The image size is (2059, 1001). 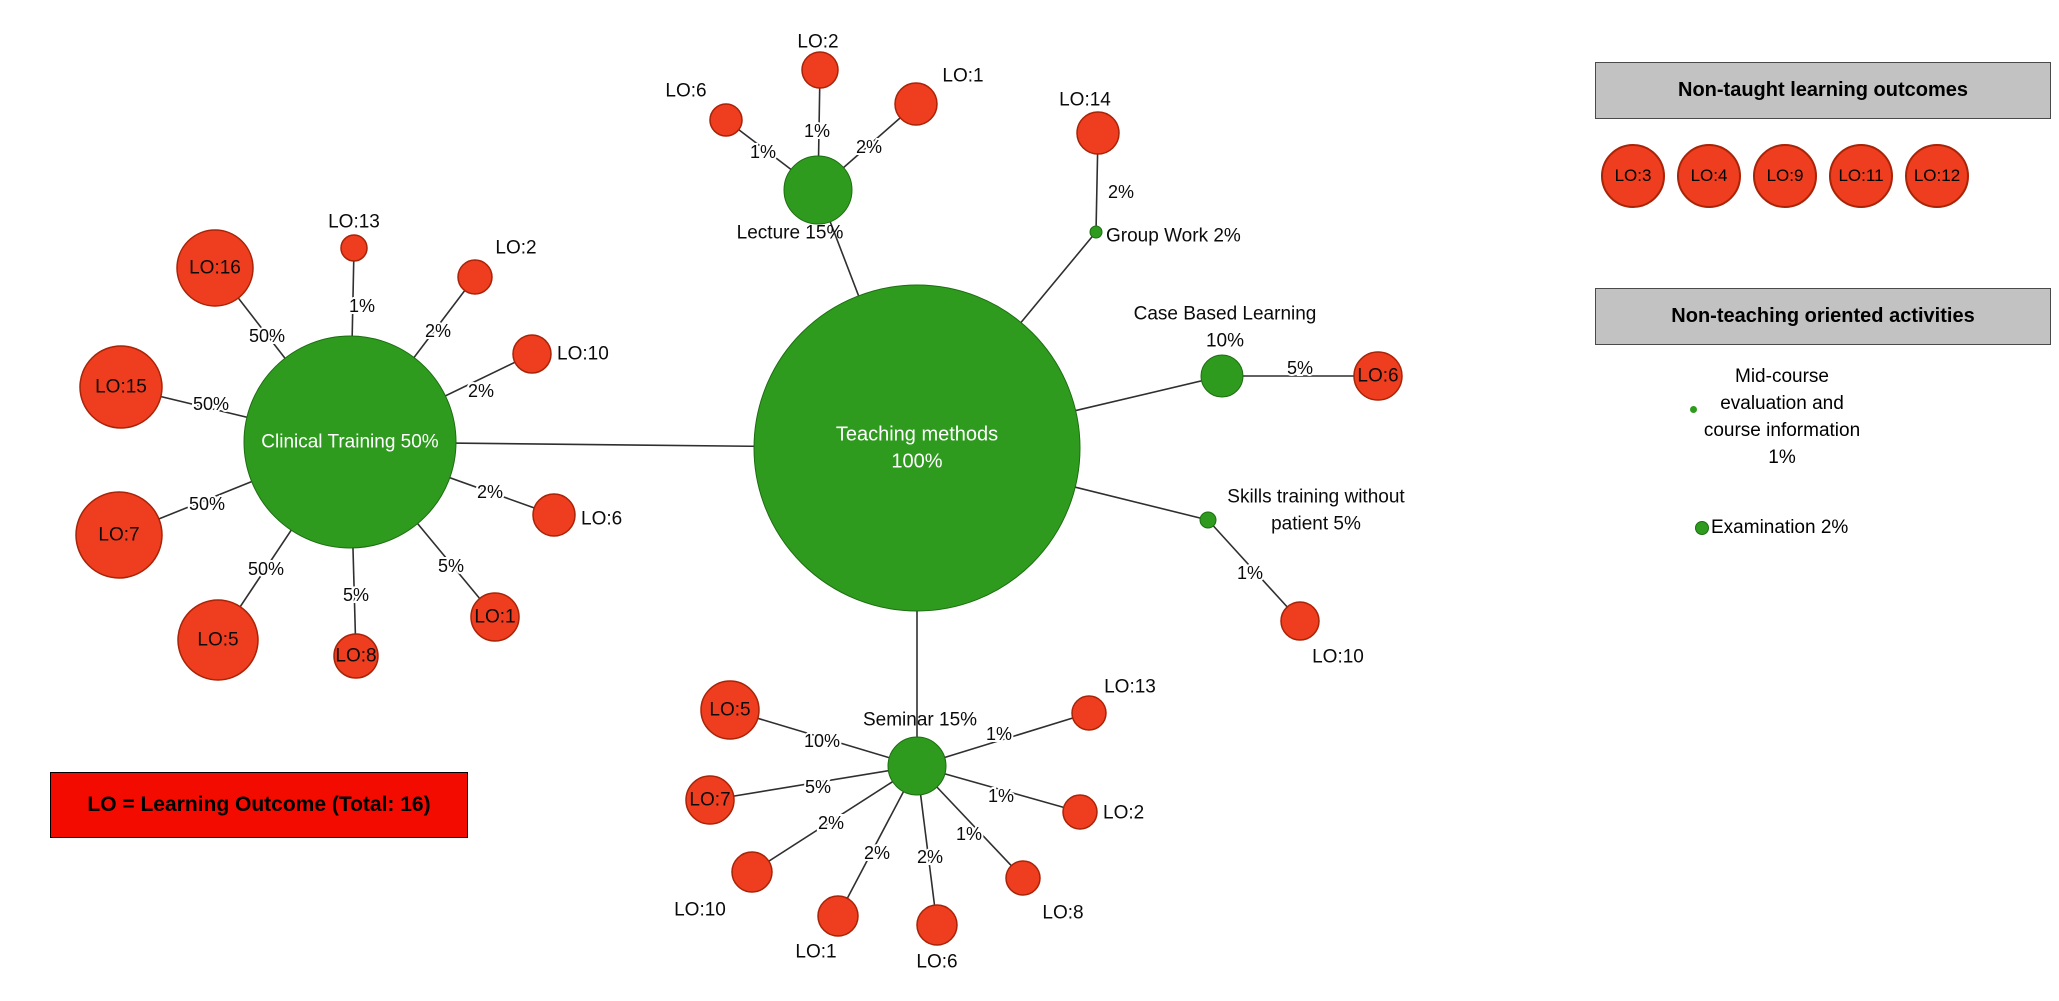 I want to click on edge-label-clinical-cl_lo5: 50%, so click(x=266, y=569).